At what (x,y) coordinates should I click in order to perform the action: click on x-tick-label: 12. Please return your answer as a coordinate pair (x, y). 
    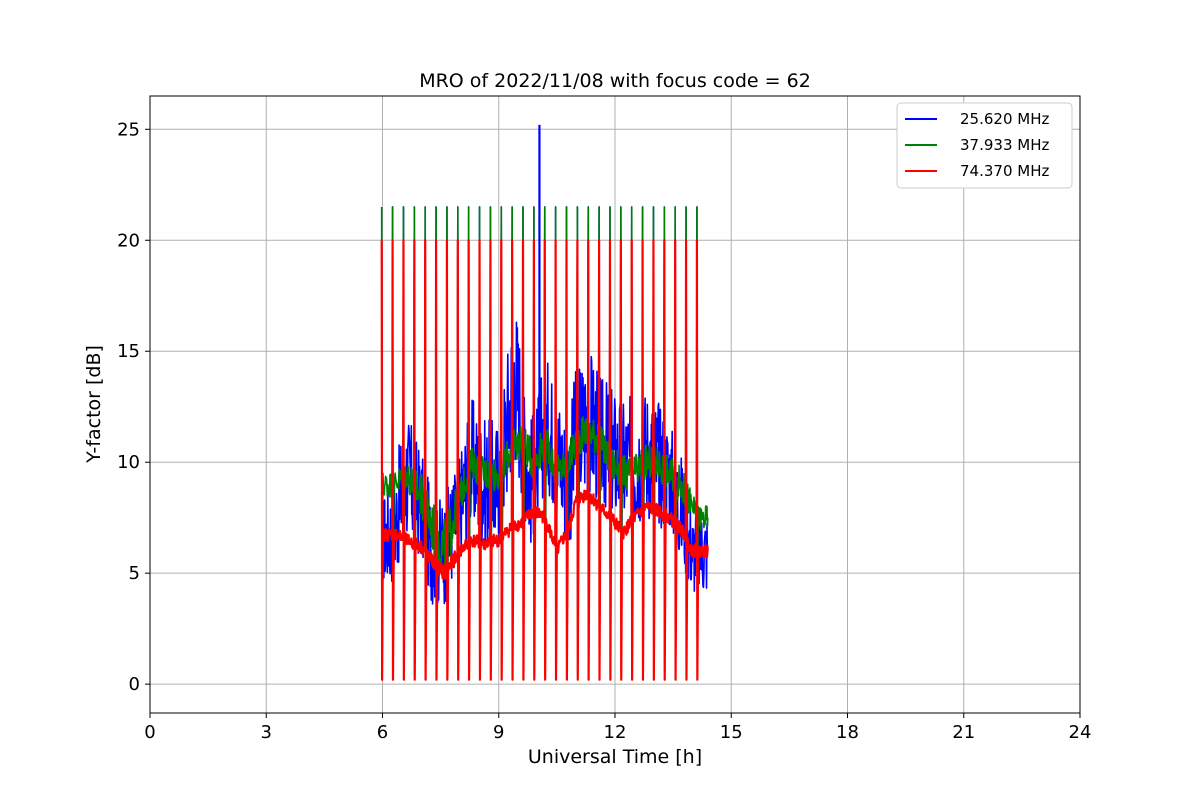
    Looking at the image, I should click on (615, 732).